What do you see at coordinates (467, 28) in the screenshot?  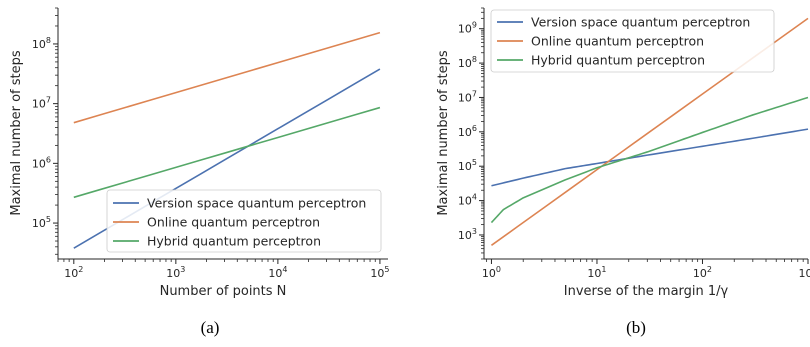 I see `y-tick-label: 10⁹` at bounding box center [467, 28].